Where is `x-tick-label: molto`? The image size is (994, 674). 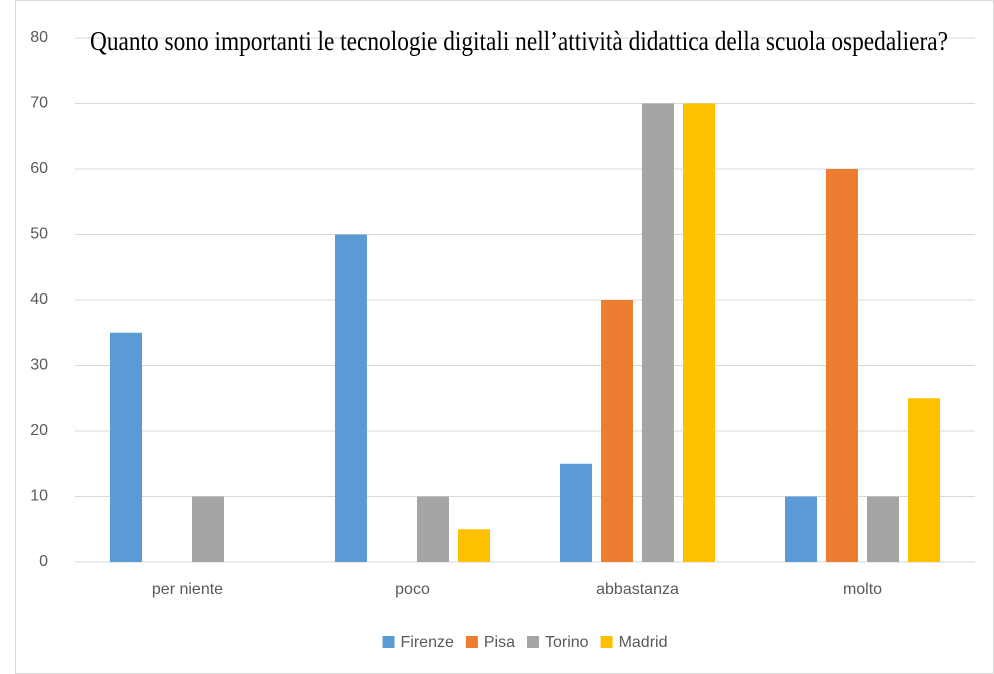
x-tick-label: molto is located at coordinates (862, 589).